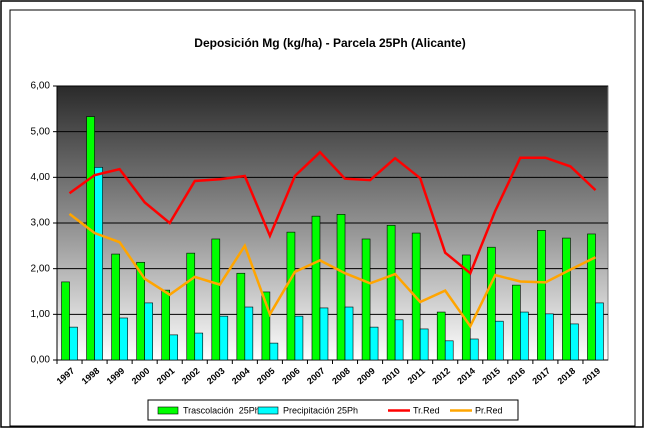 This screenshot has height=428, width=645. Describe the element at coordinates (41, 177) in the screenshot. I see `y-tick-label: 4,00` at that location.